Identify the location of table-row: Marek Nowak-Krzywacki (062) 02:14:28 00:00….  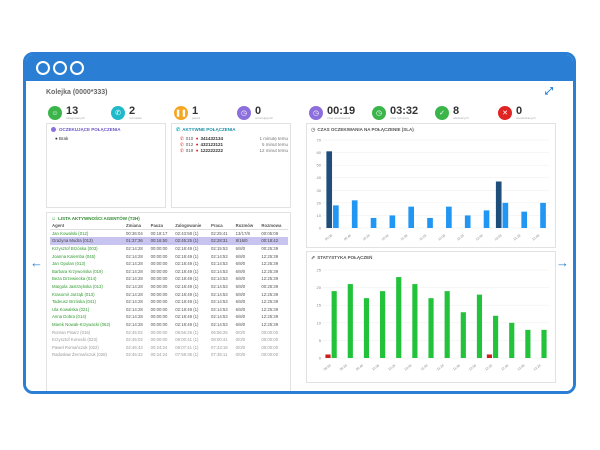
(169, 325).